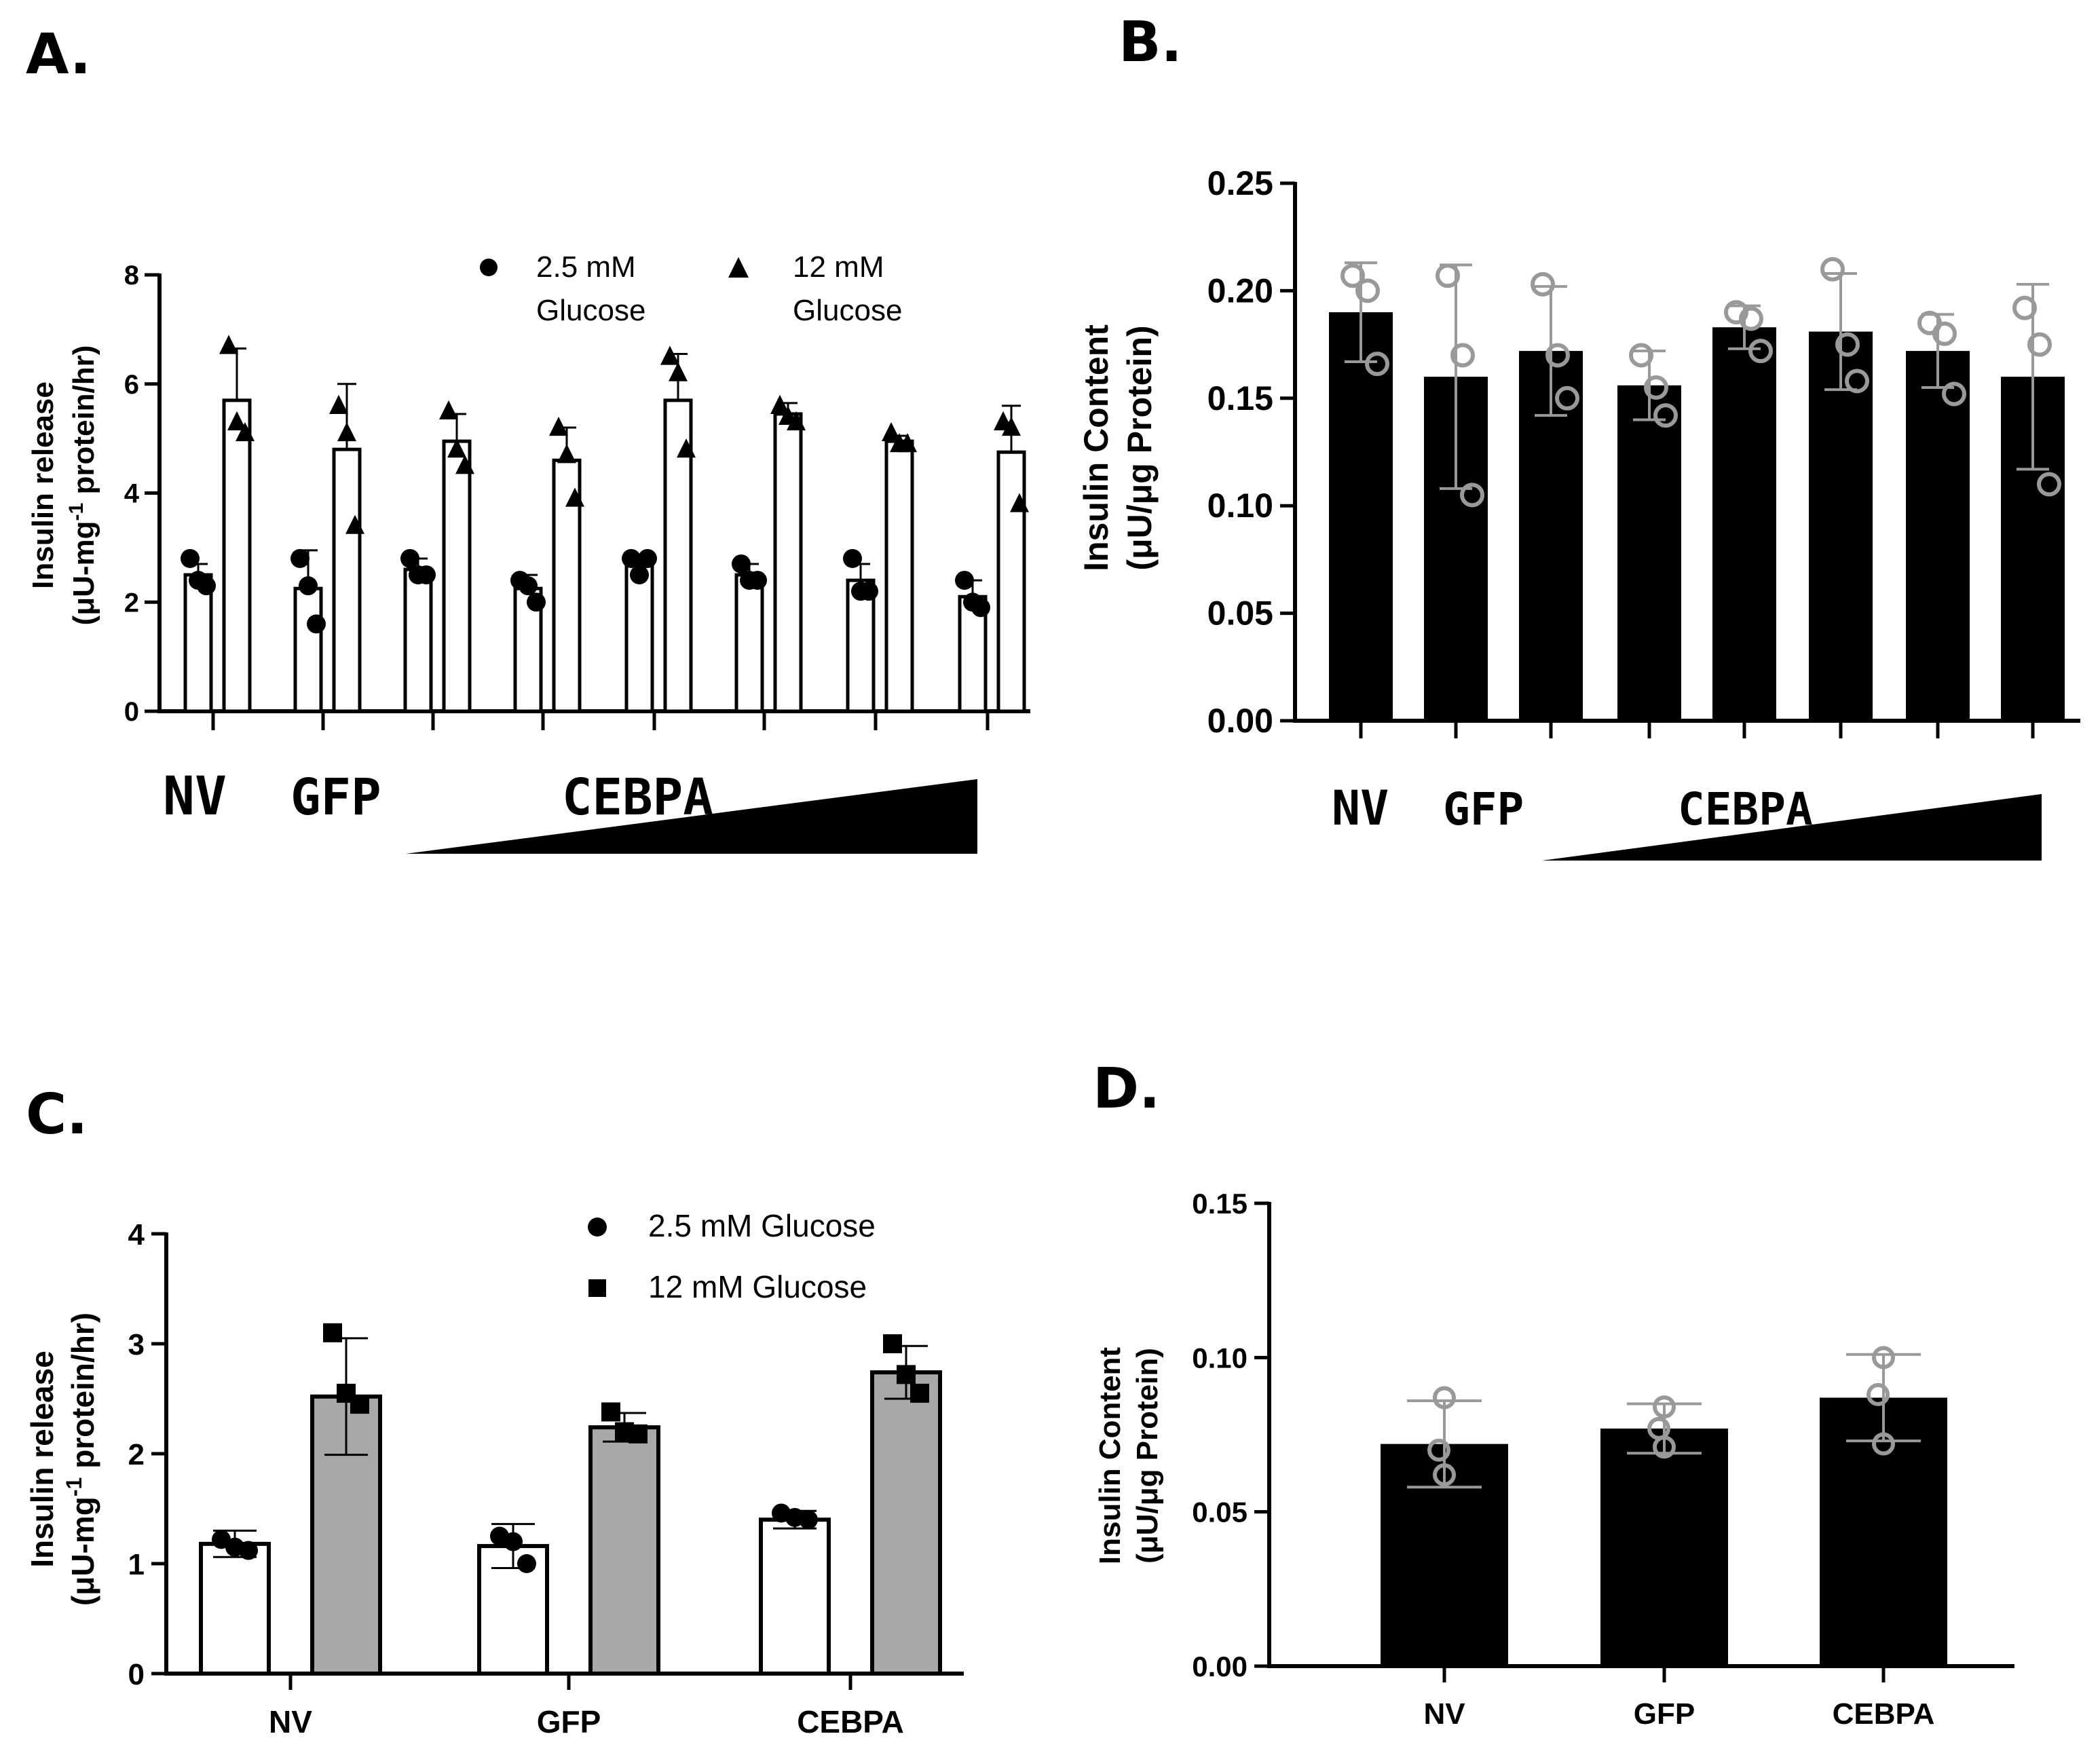 The height and width of the screenshot is (1753, 2100). What do you see at coordinates (43, 485) in the screenshot?
I see `y-axis-label: Insulin release` at bounding box center [43, 485].